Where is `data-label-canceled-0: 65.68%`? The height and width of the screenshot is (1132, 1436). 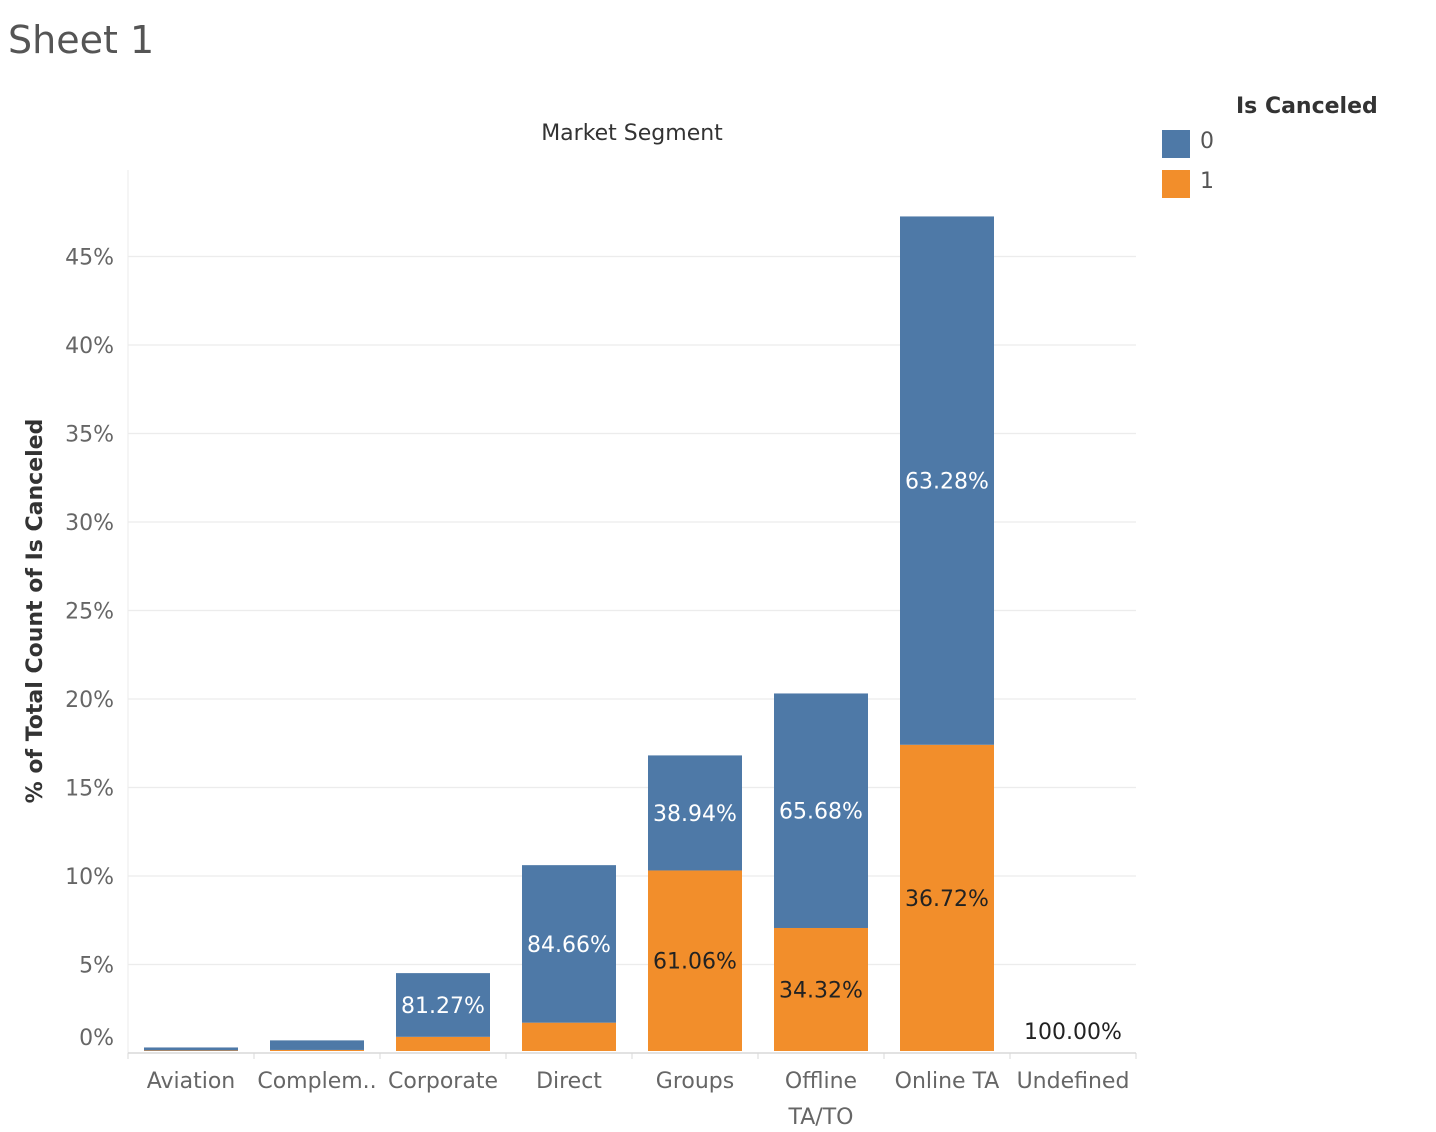 data-label-canceled-0: 65.68% is located at coordinates (821, 812).